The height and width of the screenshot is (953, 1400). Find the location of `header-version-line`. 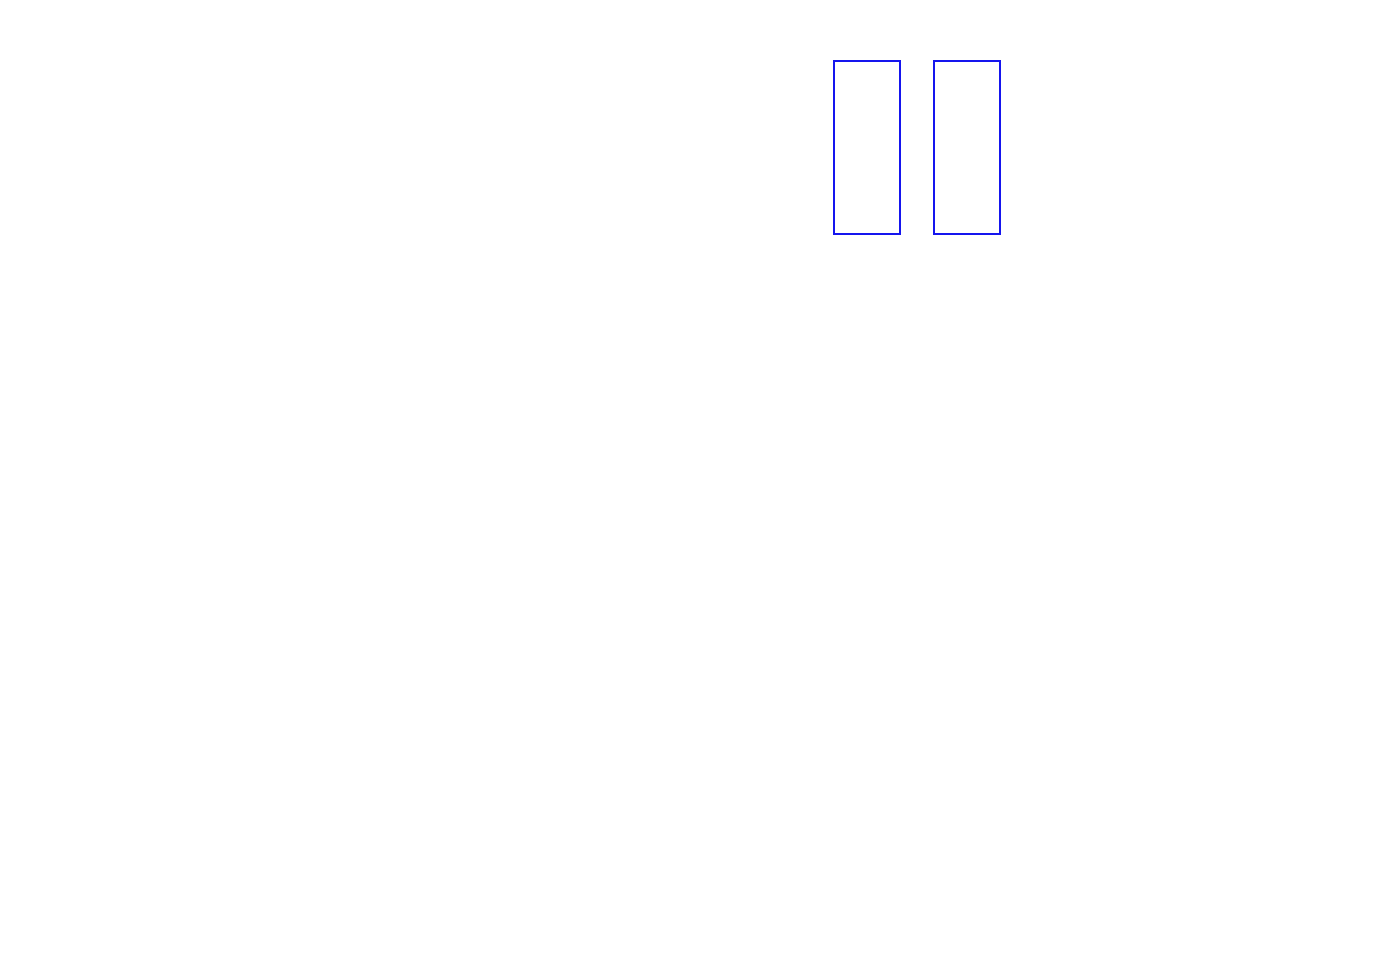

header-version-line is located at coordinates (1072, 12).